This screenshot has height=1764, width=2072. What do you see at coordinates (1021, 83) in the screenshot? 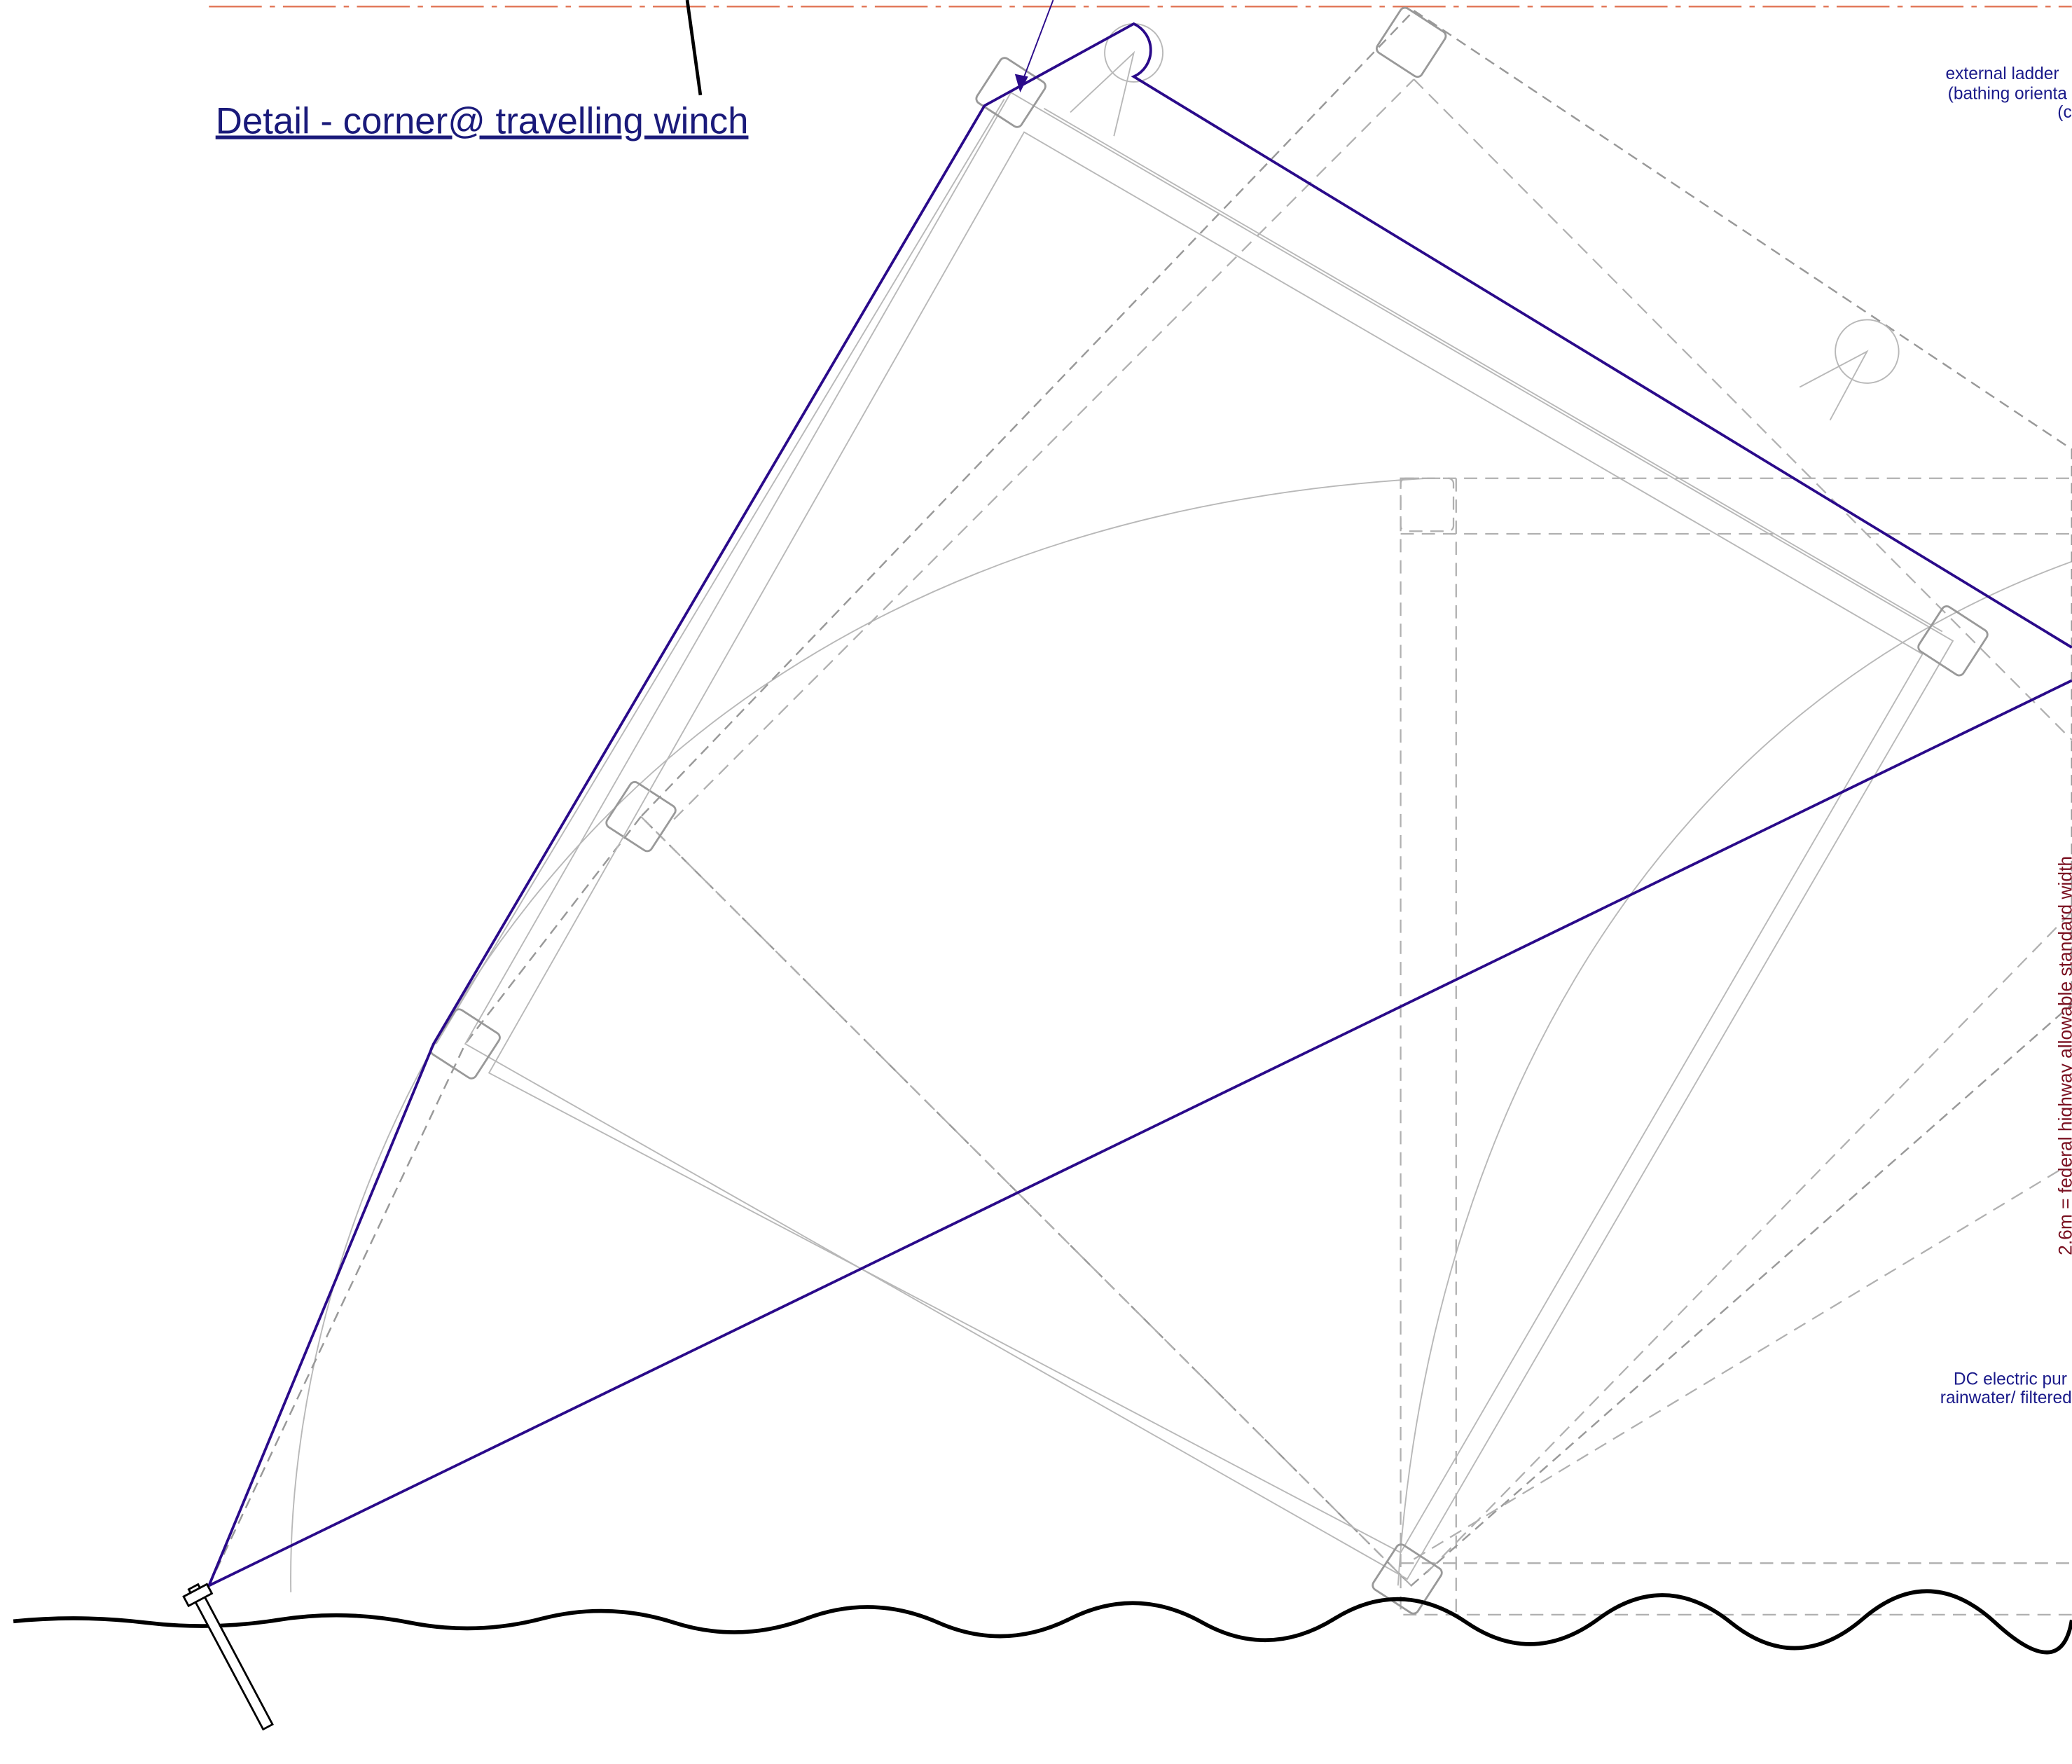
I see `pointer-head` at bounding box center [1021, 83].